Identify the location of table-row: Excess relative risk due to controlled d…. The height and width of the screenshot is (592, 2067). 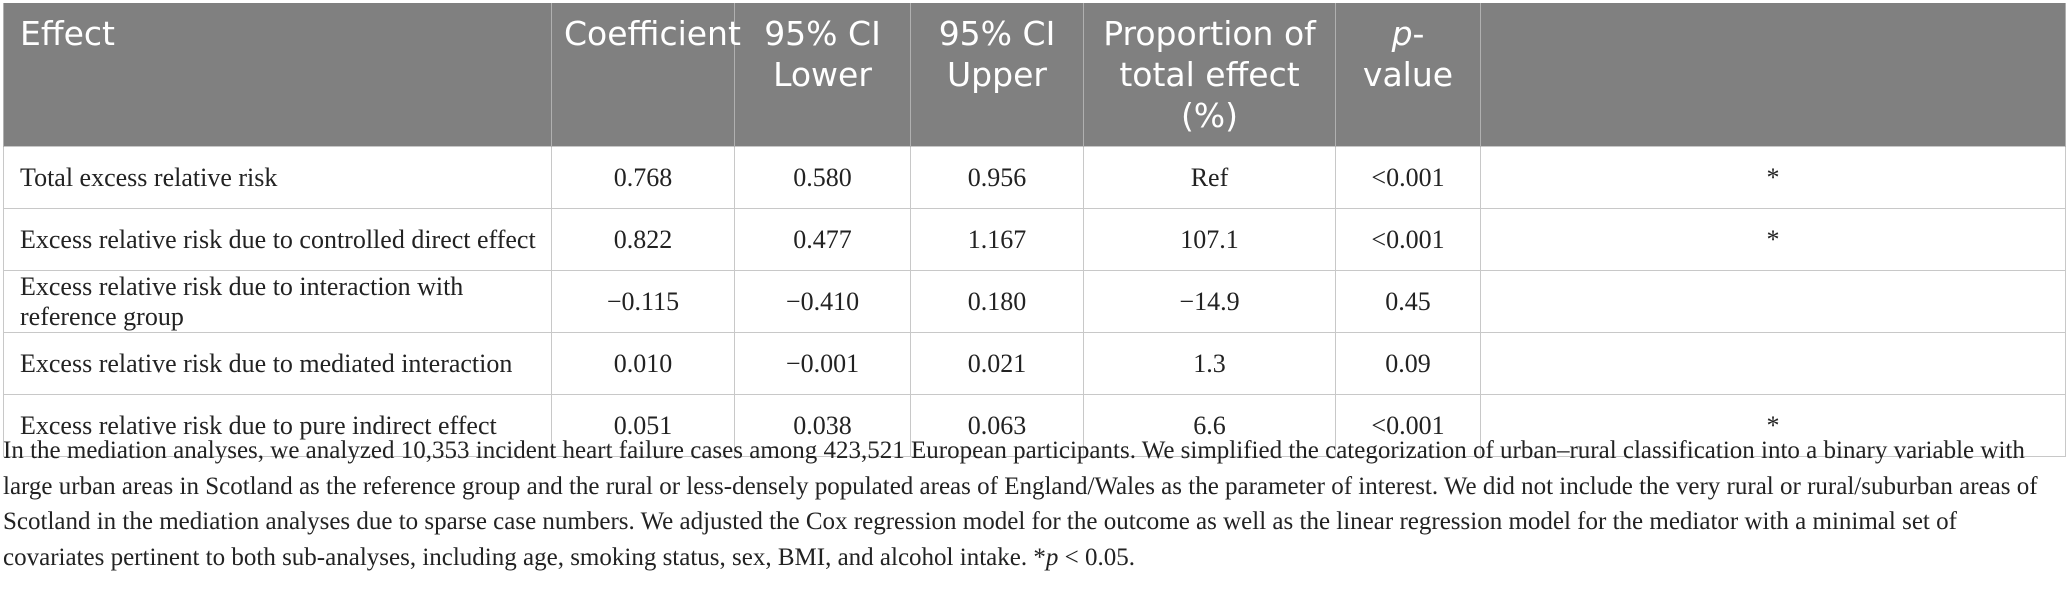
(1034, 239).